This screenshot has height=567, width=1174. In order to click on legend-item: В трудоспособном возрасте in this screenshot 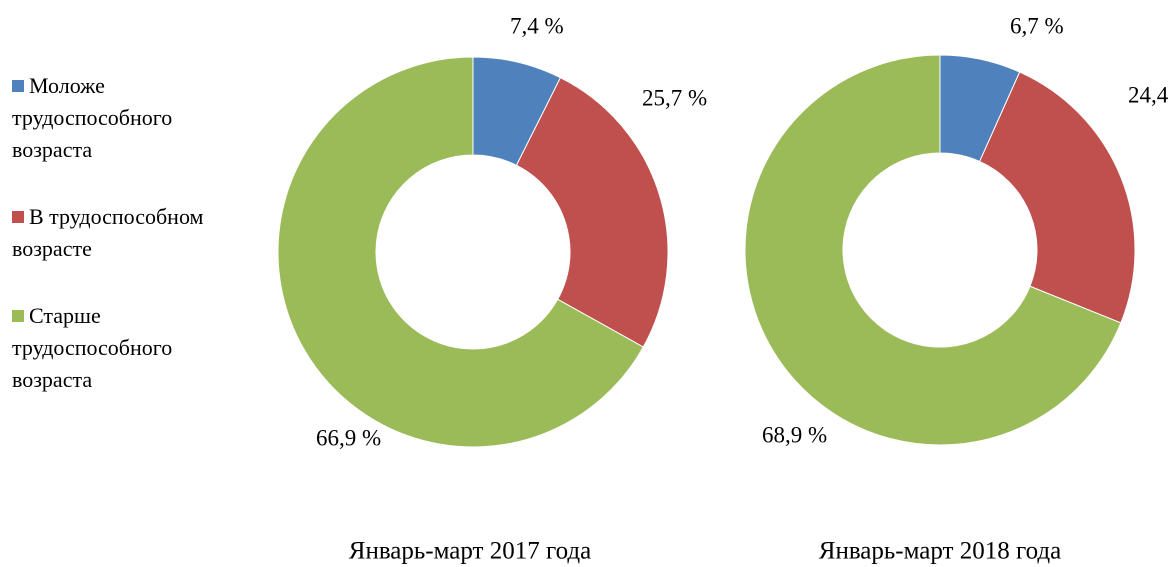, I will do `click(127, 233)`.